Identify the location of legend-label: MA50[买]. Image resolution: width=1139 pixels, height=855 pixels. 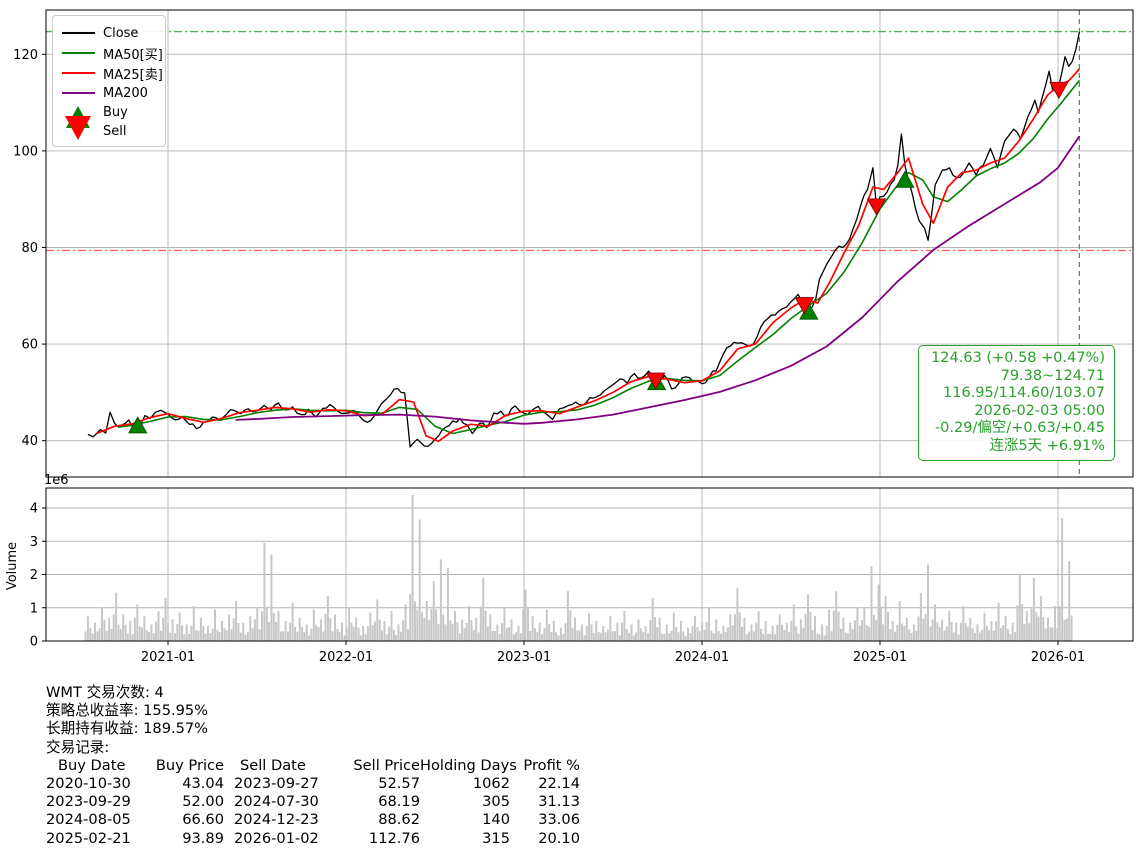
(133, 55).